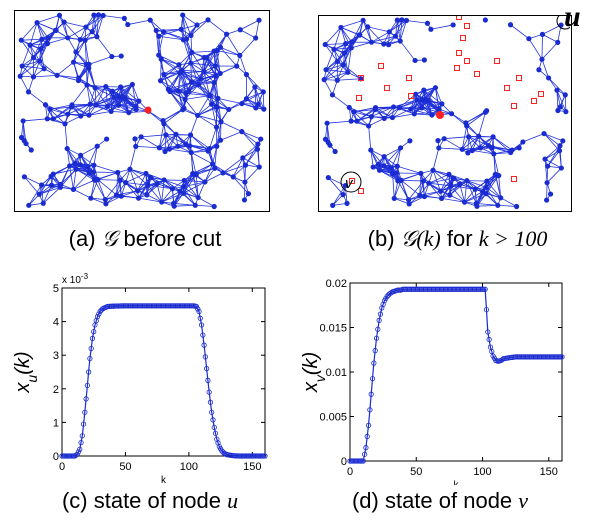 The width and height of the screenshot is (590, 525). What do you see at coordinates (336, 373) in the screenshot?
I see `y-tick-label: 0.01` at bounding box center [336, 373].